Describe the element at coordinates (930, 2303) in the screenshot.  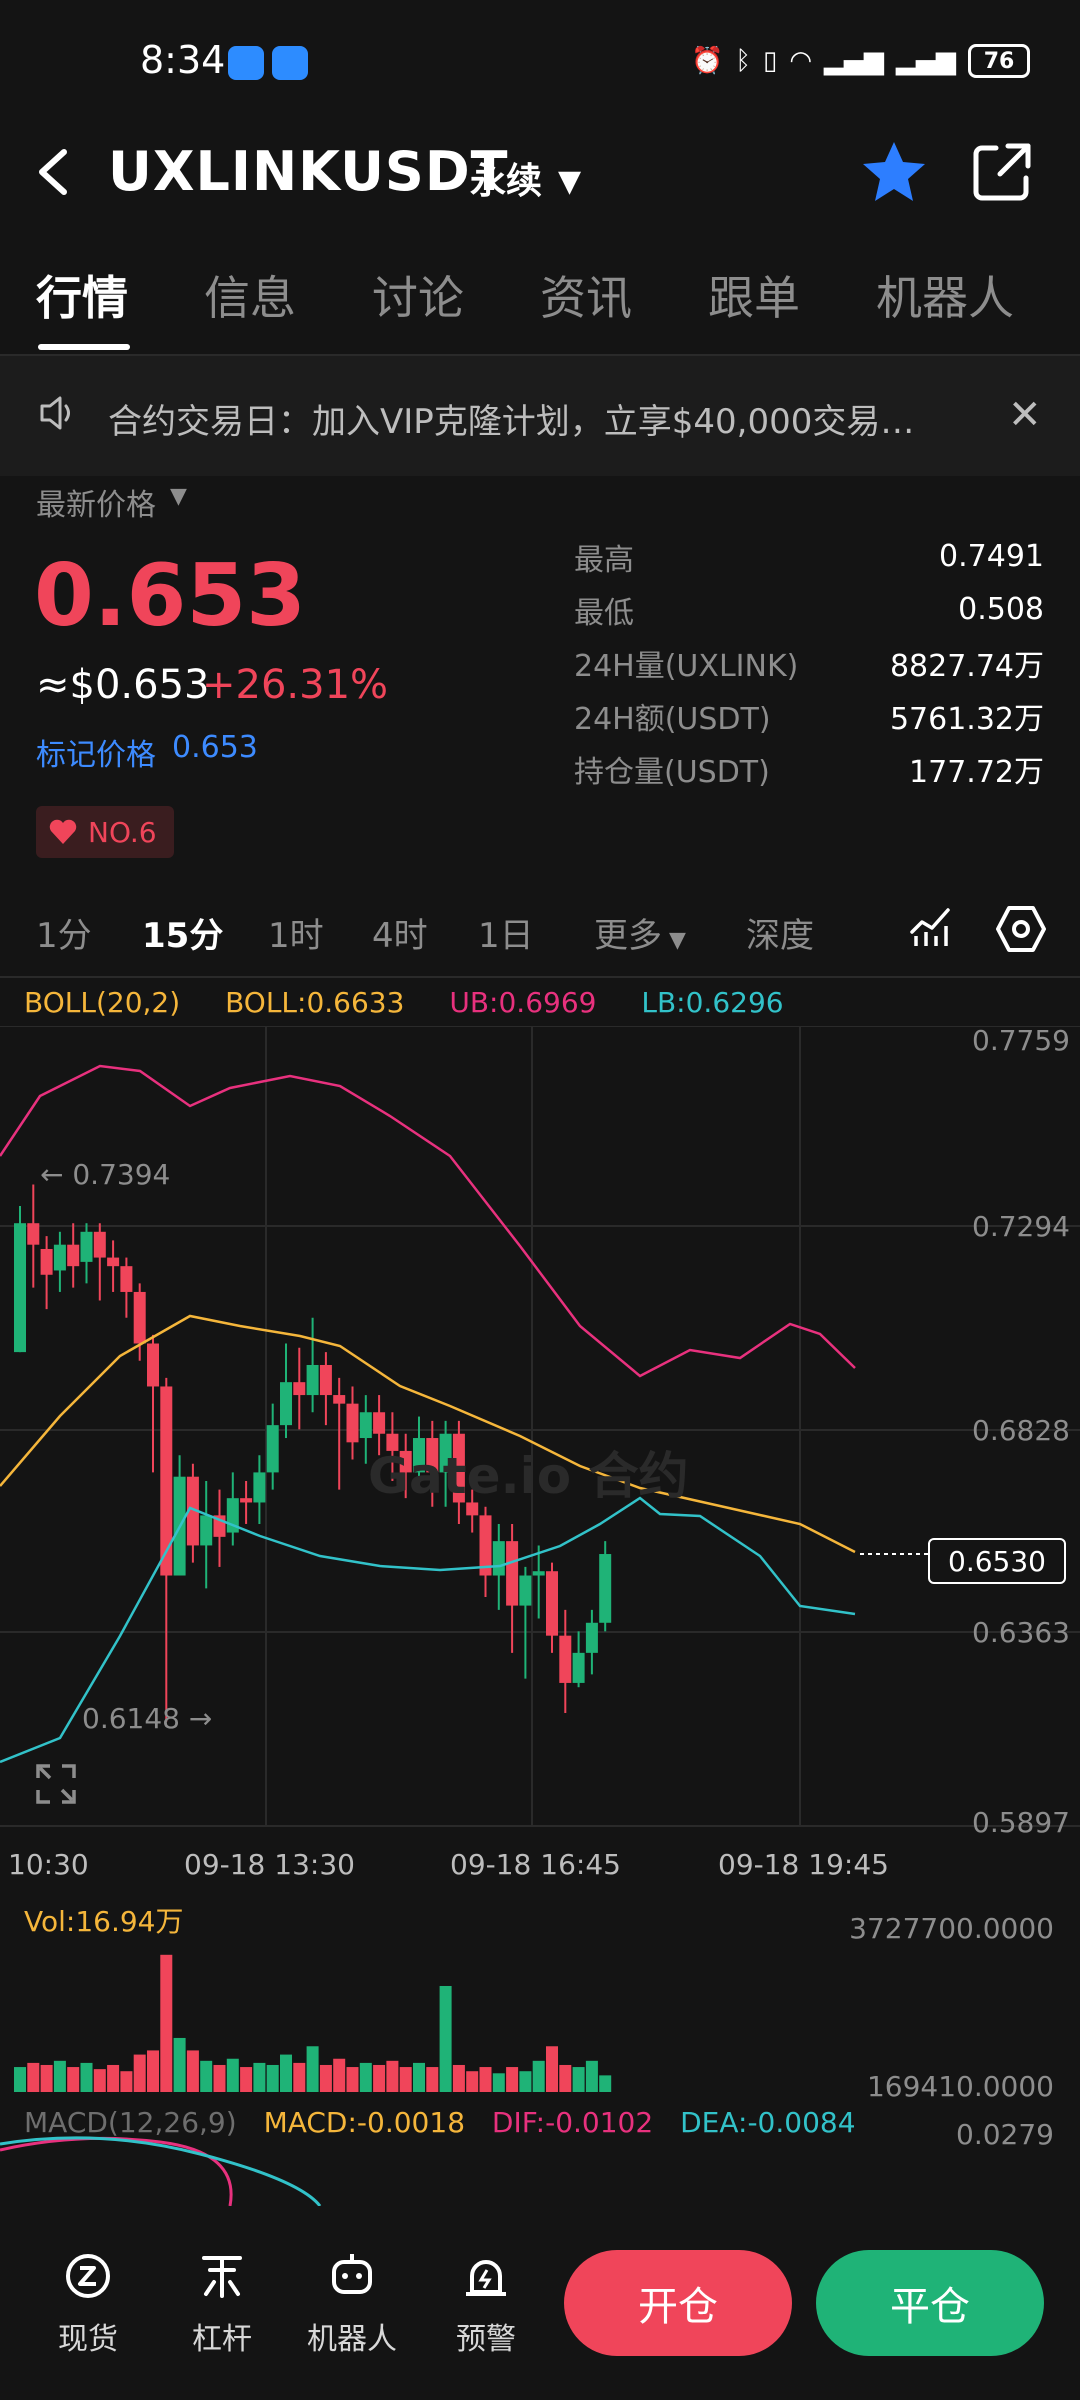
I see `close-position-button: 平仓` at that location.